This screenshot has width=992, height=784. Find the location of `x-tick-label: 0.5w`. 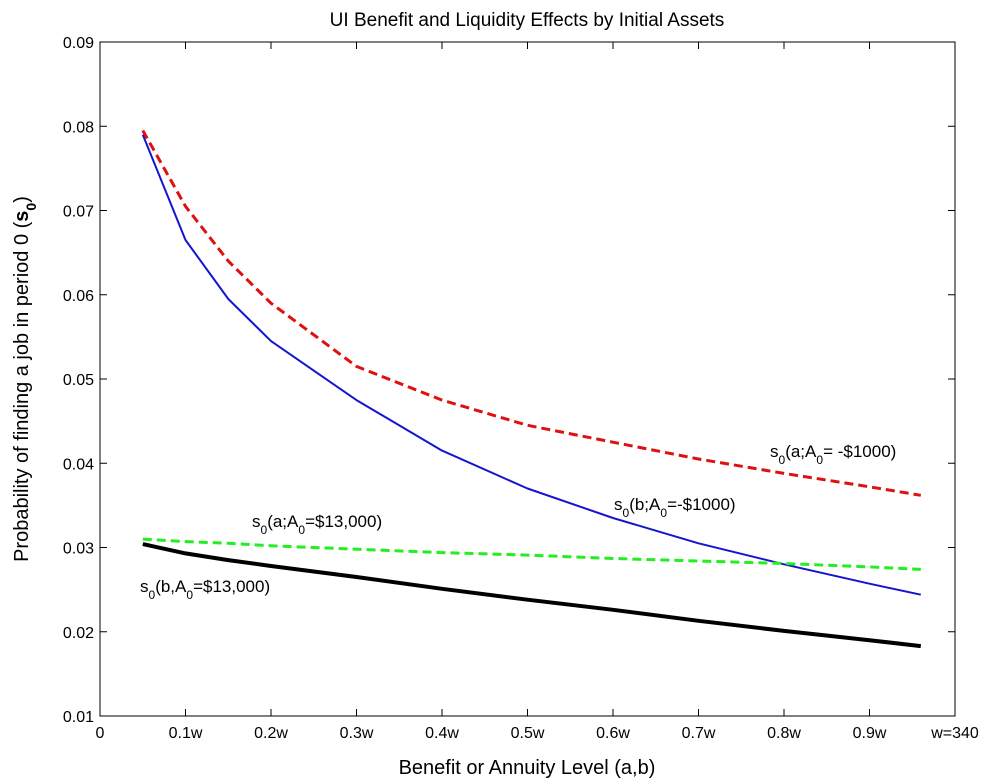

x-tick-label: 0.5w is located at coordinates (528, 733).